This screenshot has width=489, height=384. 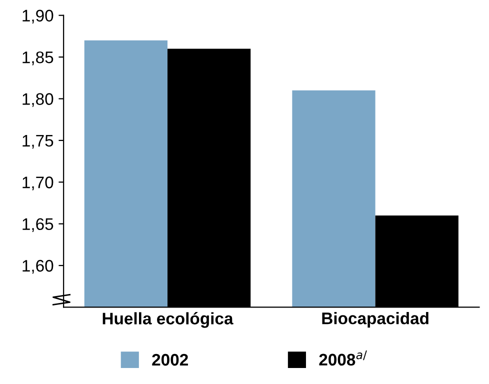 What do you see at coordinates (168, 320) in the screenshot?
I see `x-tick-label: Huella ecológica` at bounding box center [168, 320].